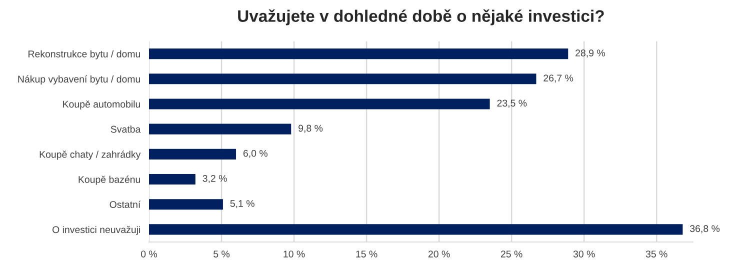 The image size is (745, 275). I want to click on y-tick-label: Nákup vybavení bytu / domu, so click(79, 79).